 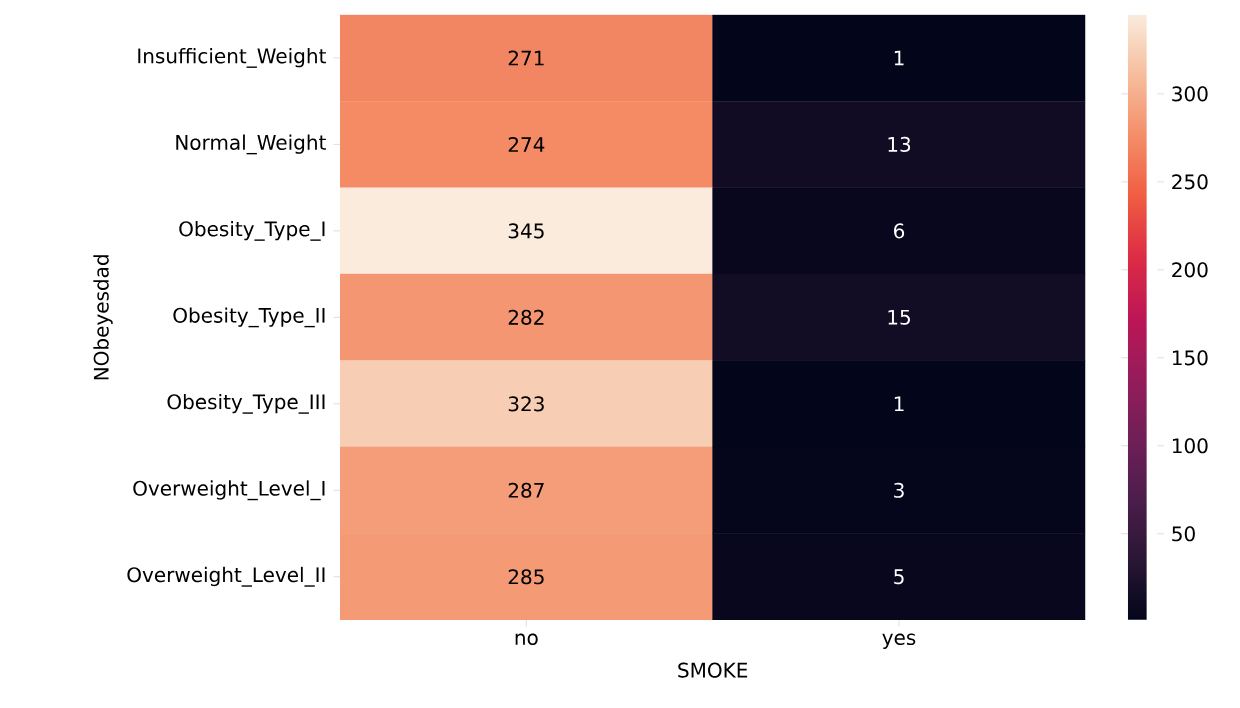 I want to click on data-label: 287, so click(x=526, y=490).